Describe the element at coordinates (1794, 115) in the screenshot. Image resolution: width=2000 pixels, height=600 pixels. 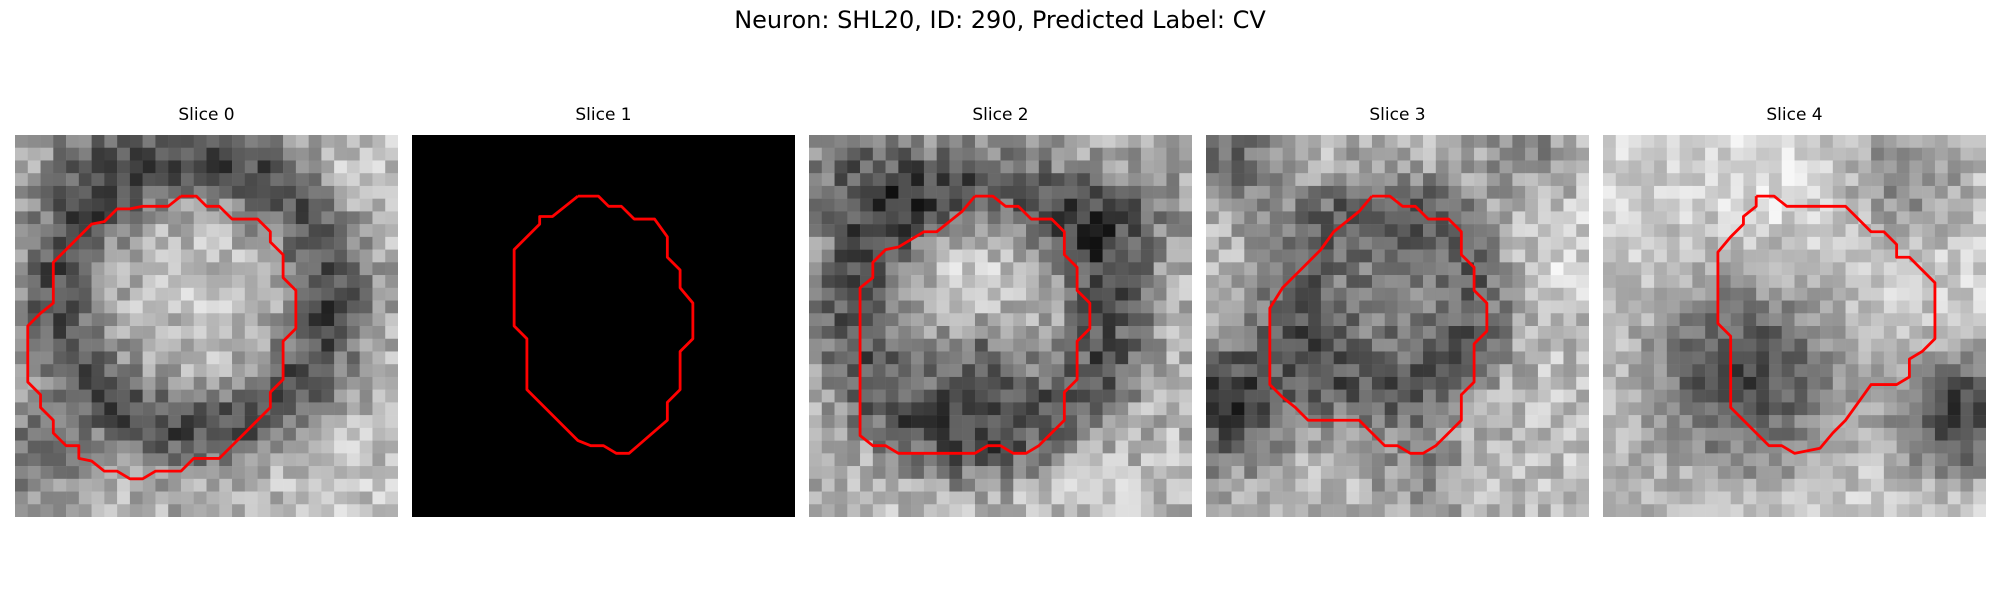
I see `panel-title: Slice 4` at that location.